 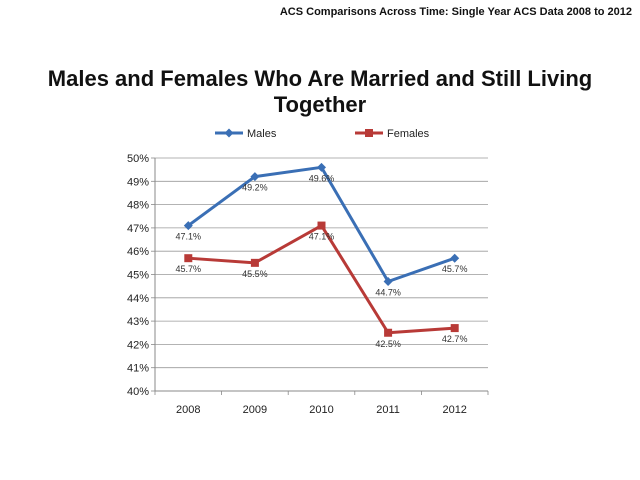 I want to click on legend-marker-females, so click(x=369, y=133).